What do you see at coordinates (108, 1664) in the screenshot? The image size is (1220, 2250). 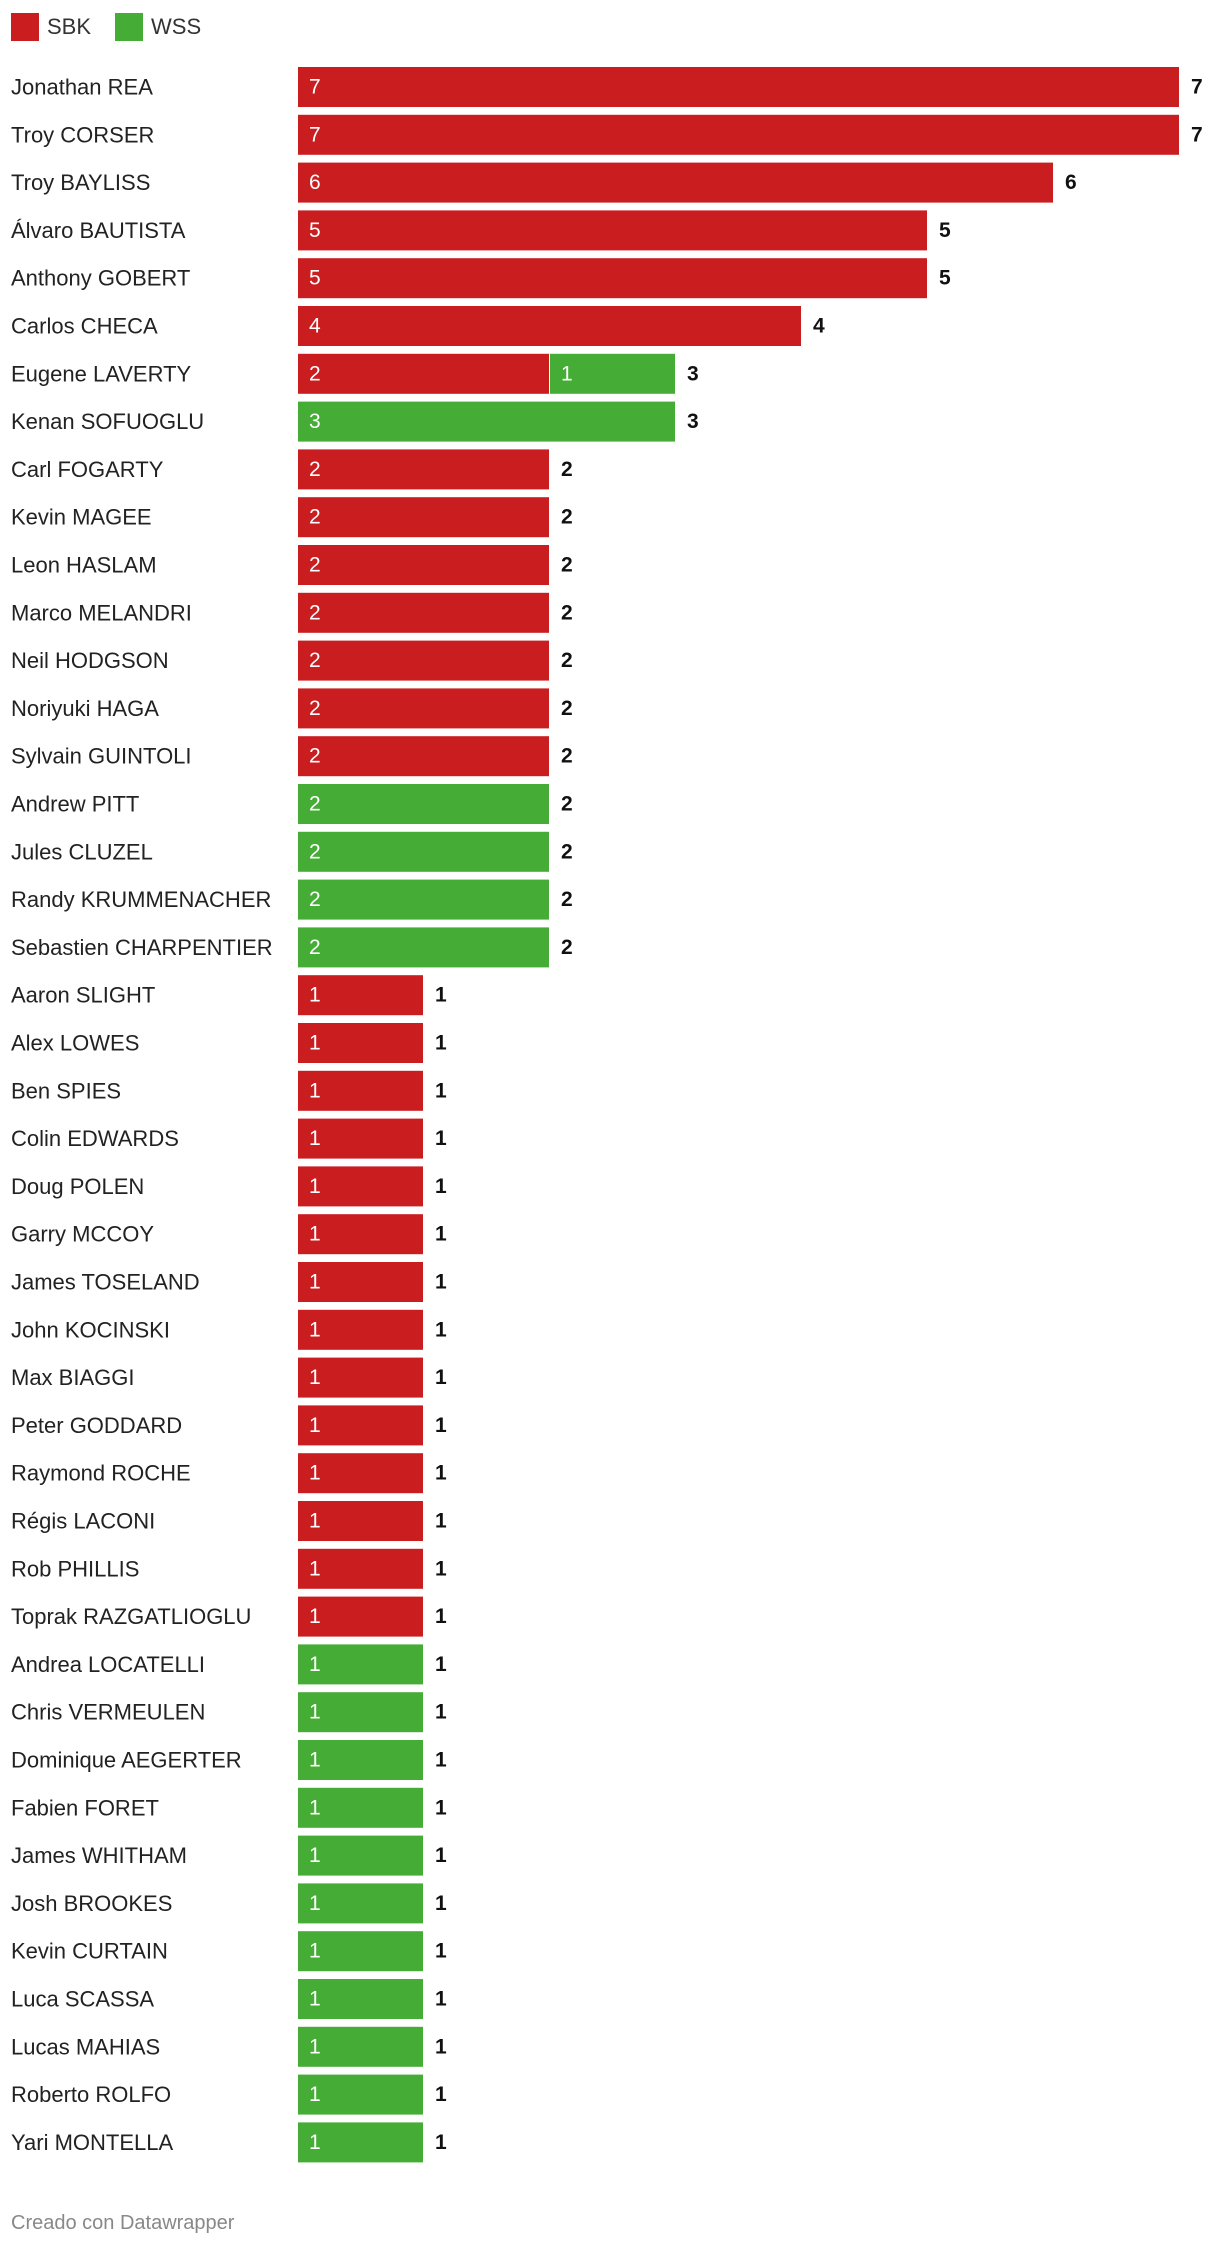 I see `category-label: Andrea LOCATELLI` at bounding box center [108, 1664].